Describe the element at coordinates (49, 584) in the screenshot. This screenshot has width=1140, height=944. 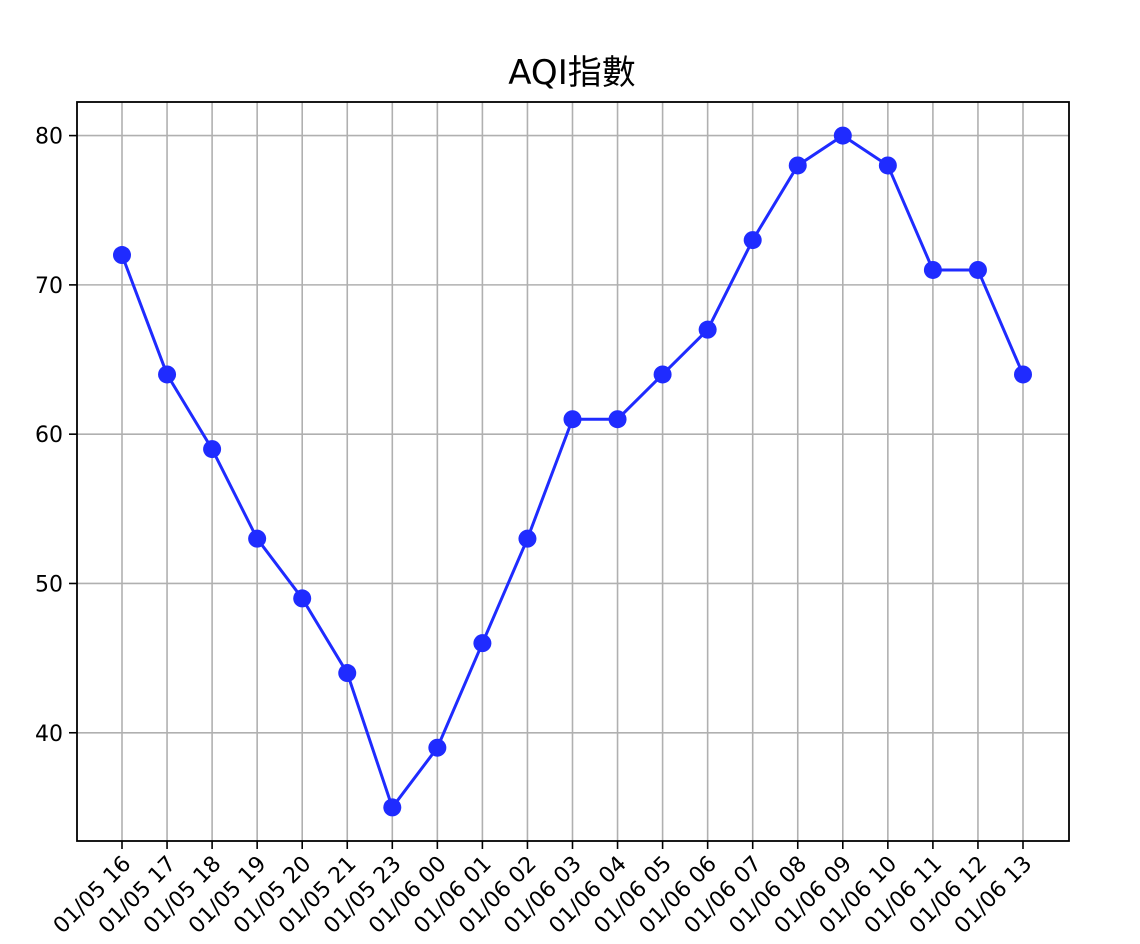
I see `y-tick-label: 50` at that location.